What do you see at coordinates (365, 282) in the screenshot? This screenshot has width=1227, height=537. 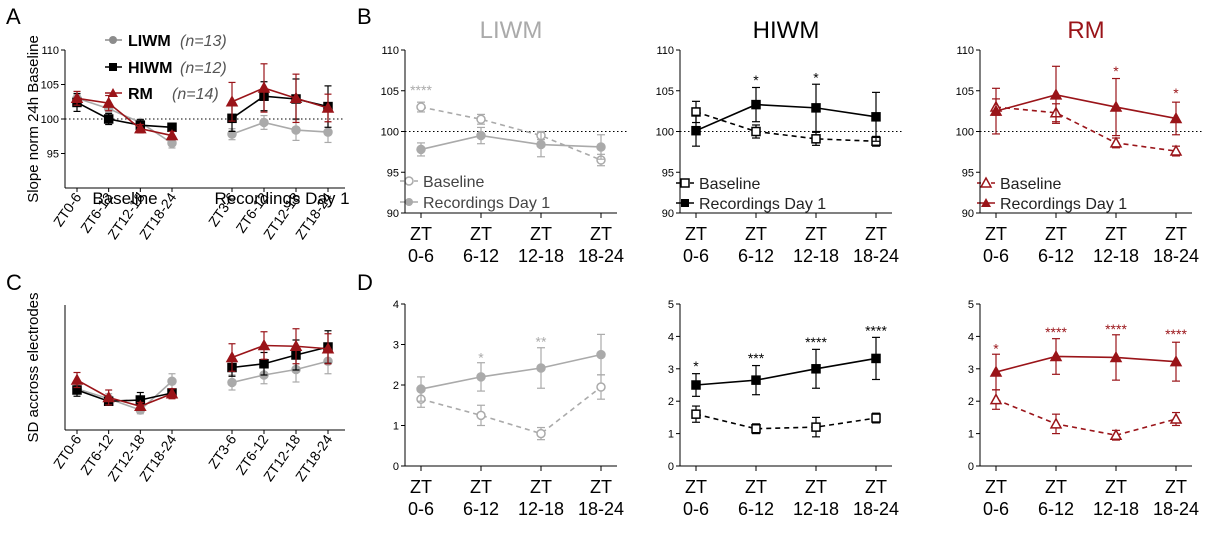 I see `panel-letter-d: D` at bounding box center [365, 282].